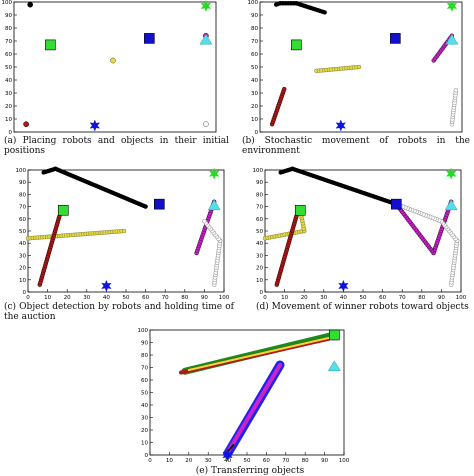 The height and width of the screenshot is (476, 474). Describe the element at coordinates (145, 298) in the screenshot. I see `x-tick-label: 60` at that location.